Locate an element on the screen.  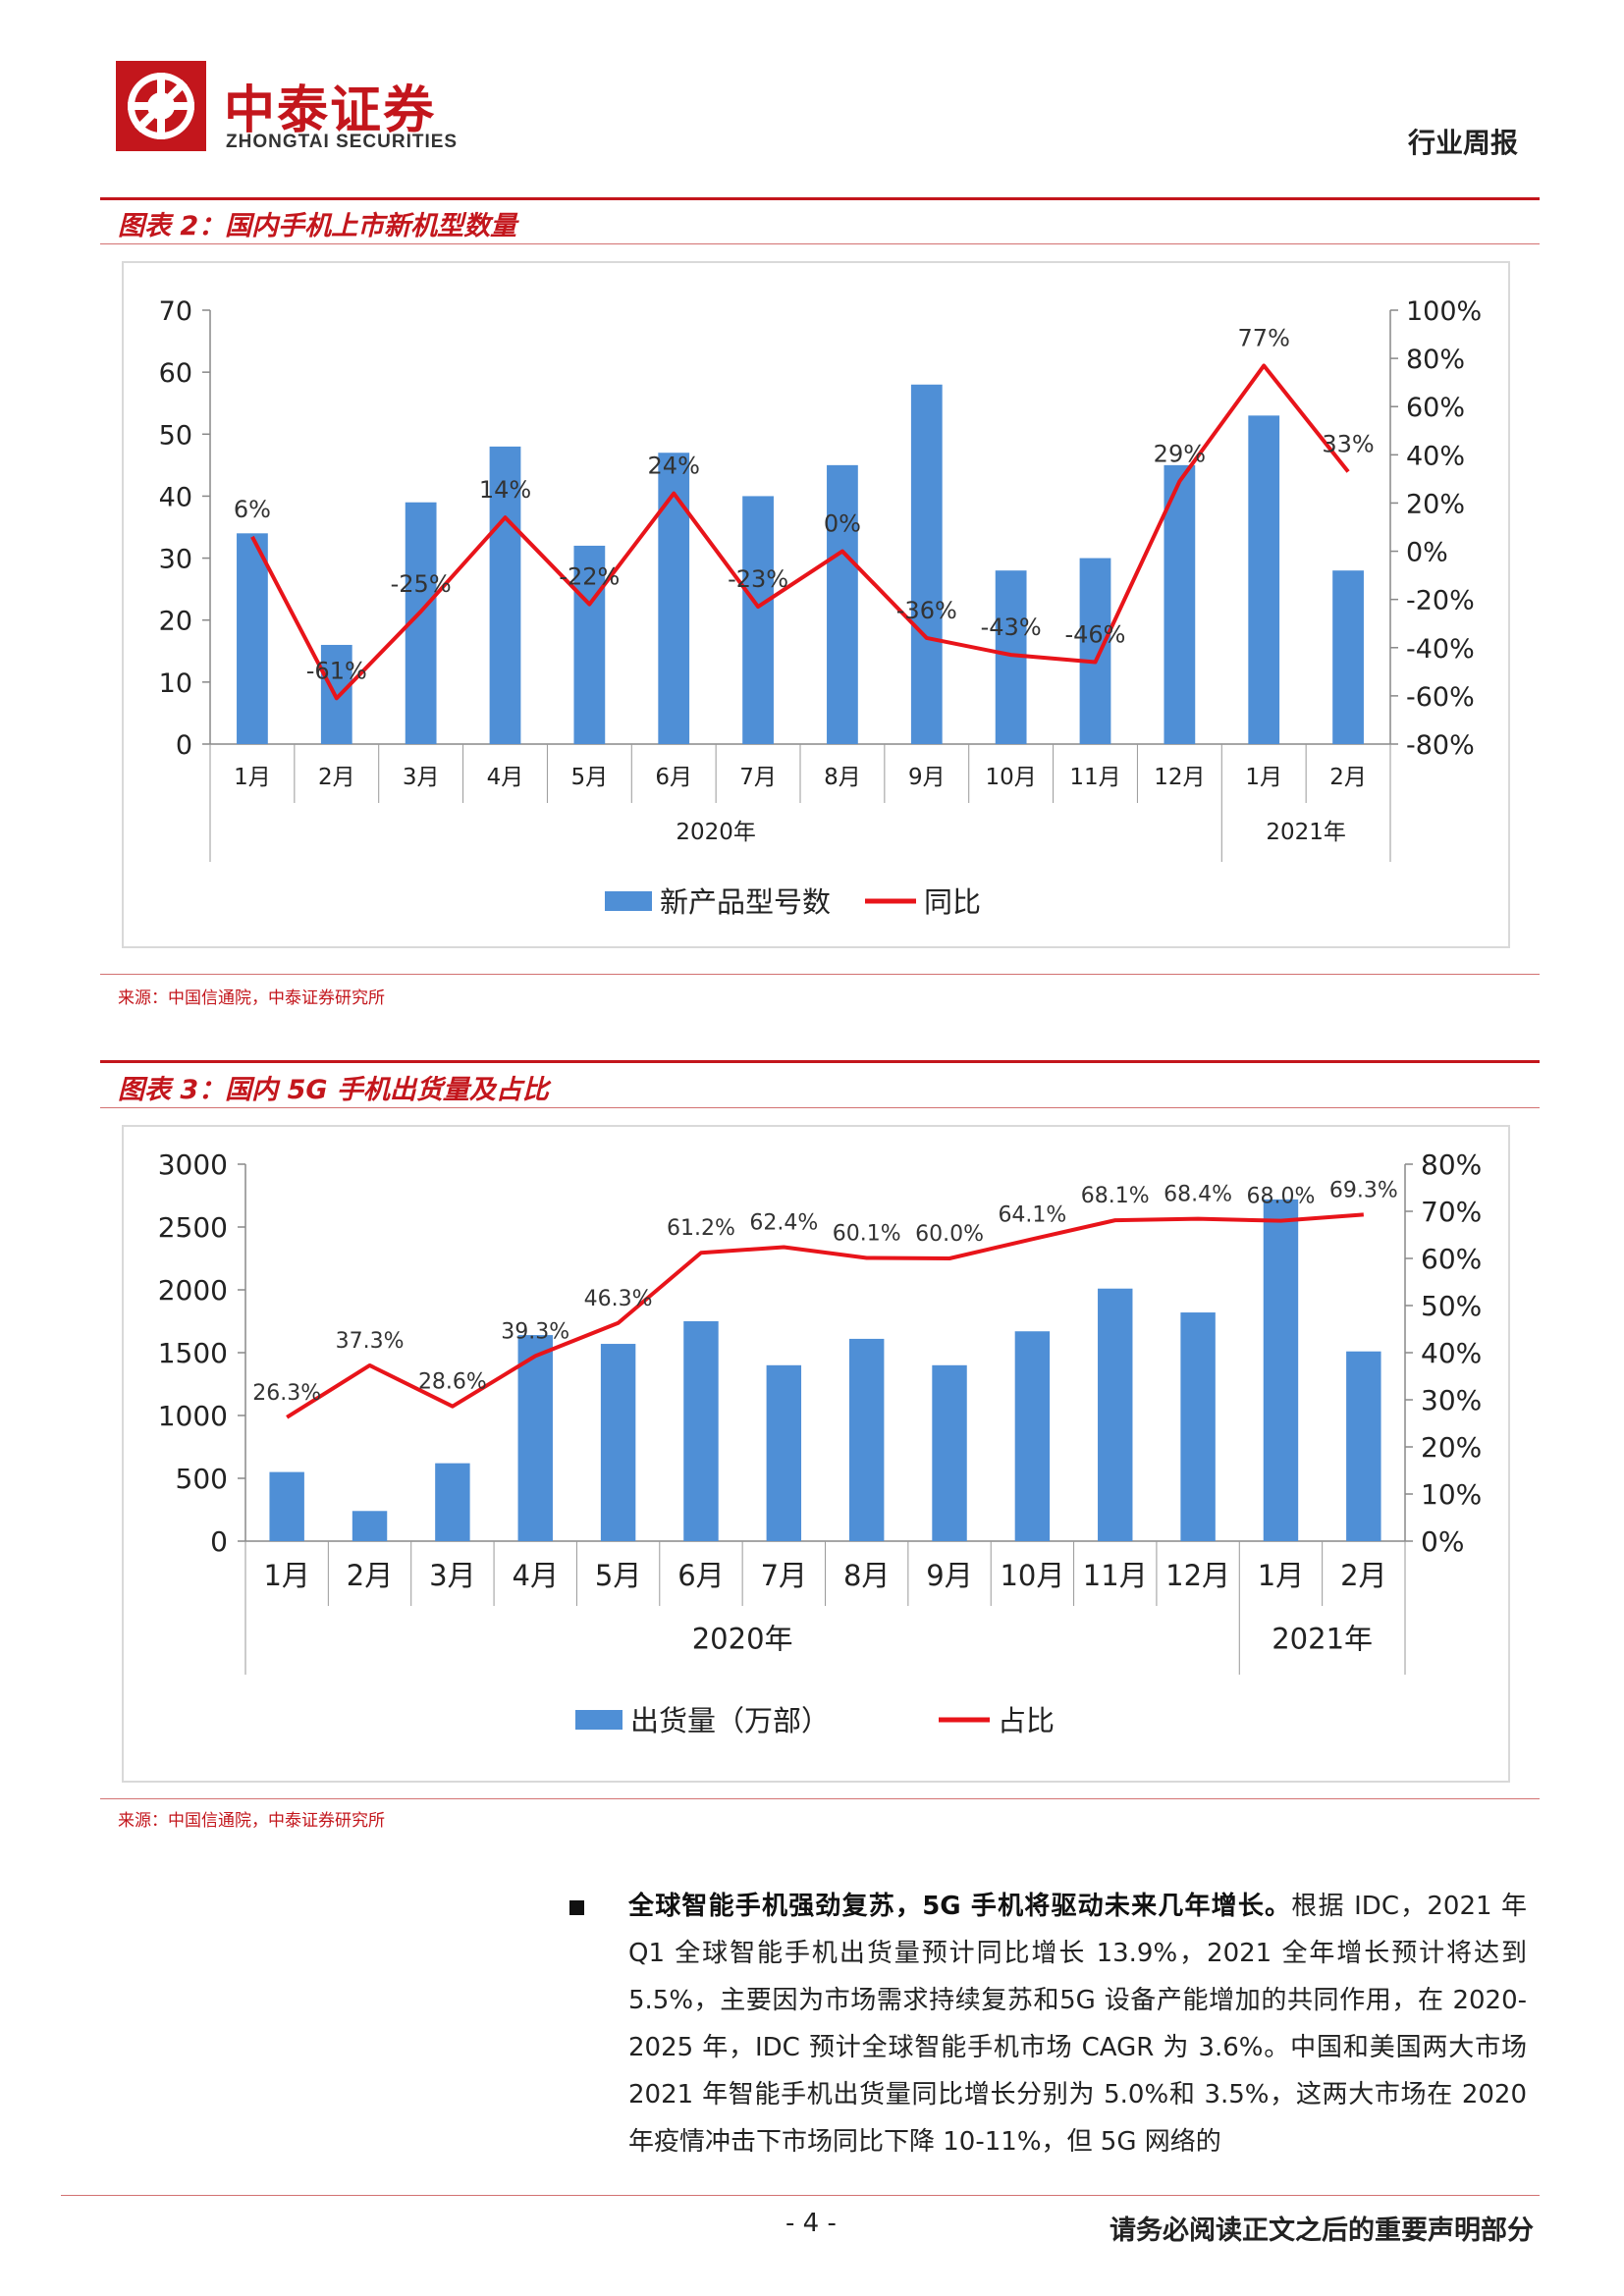
fig2-data-label: 14% is located at coordinates (505, 490).